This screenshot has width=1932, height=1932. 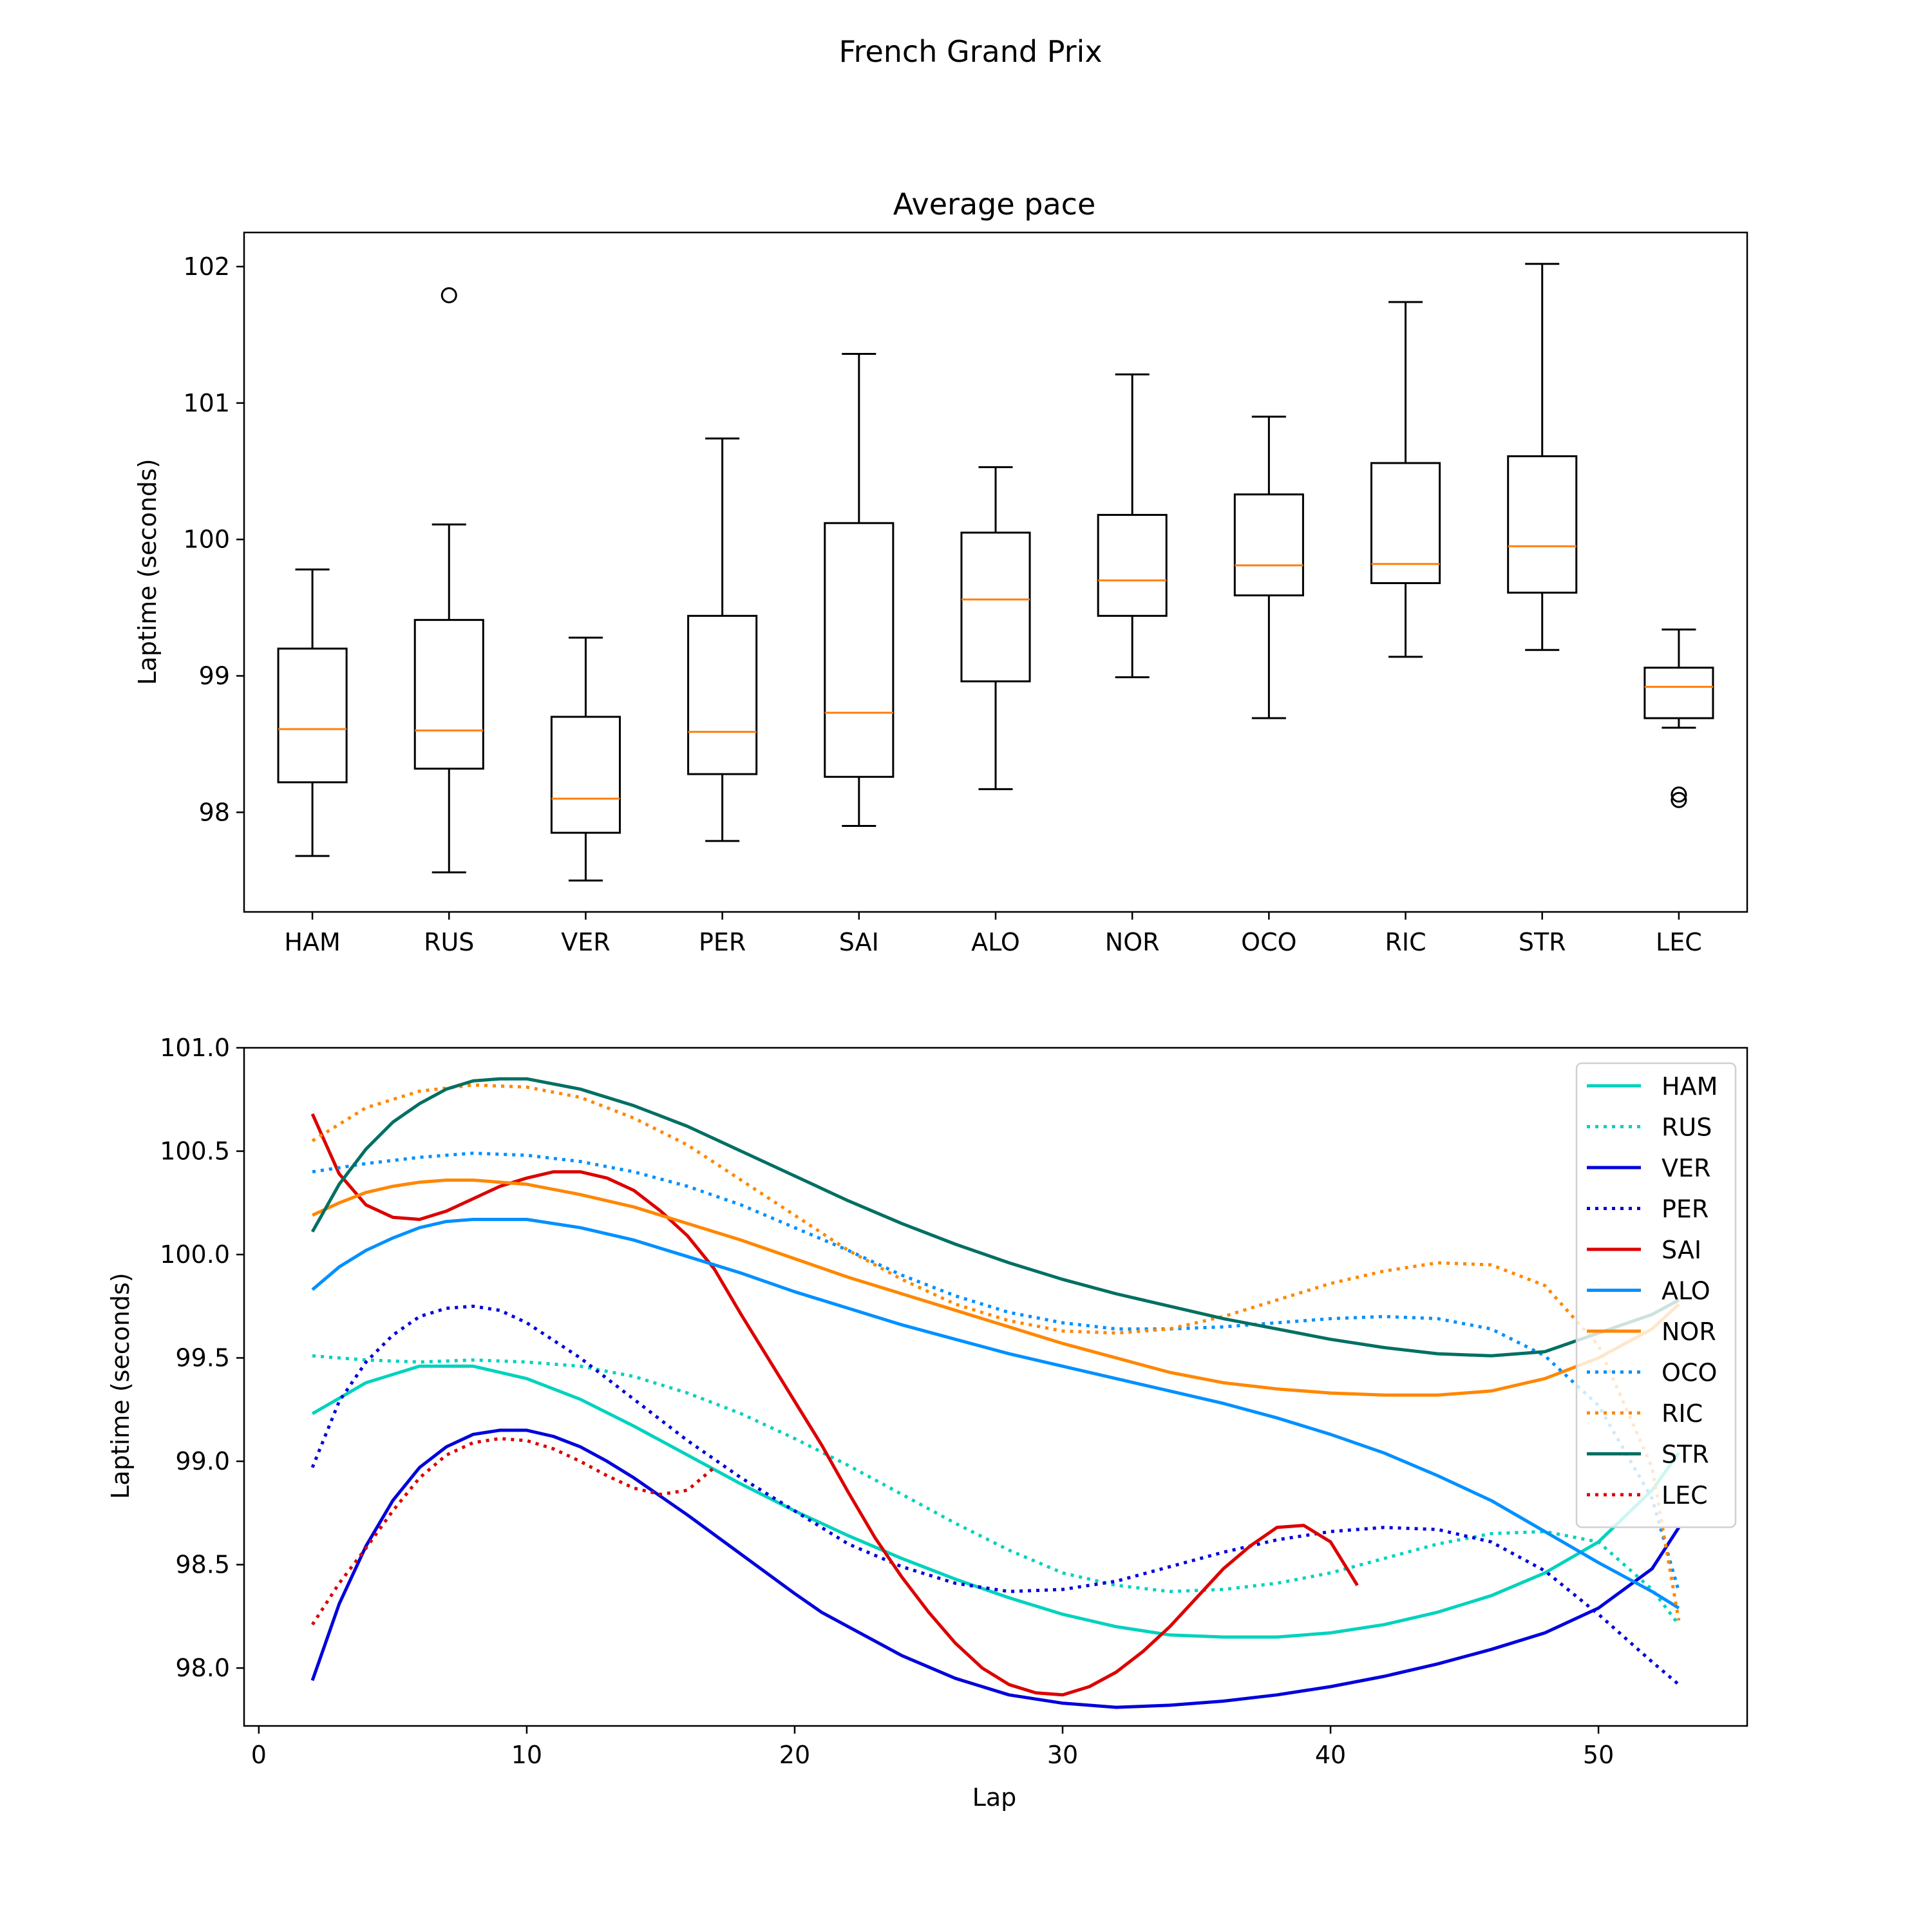 I want to click on legend-label-ham: HAM, so click(x=1690, y=1086).